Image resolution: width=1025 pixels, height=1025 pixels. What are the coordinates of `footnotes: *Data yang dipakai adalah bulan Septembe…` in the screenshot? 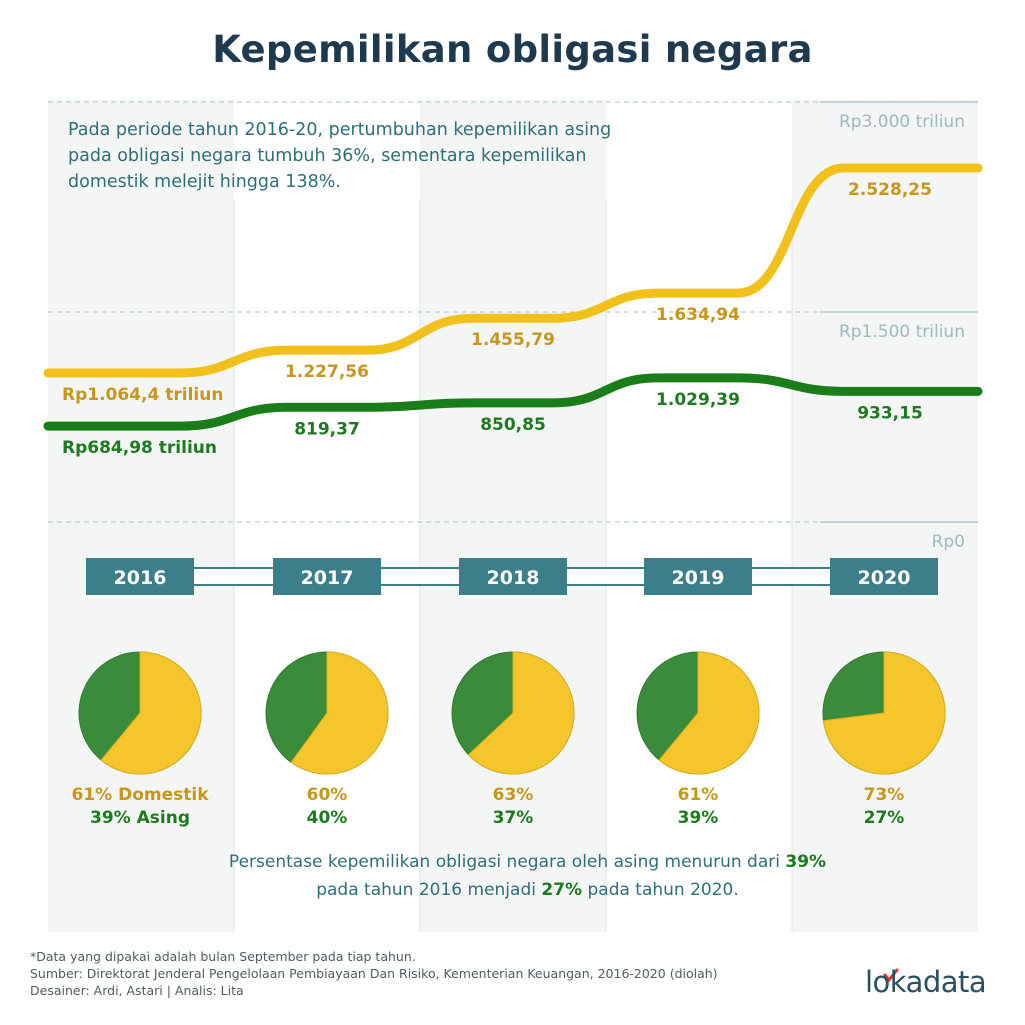 It's located at (430, 973).